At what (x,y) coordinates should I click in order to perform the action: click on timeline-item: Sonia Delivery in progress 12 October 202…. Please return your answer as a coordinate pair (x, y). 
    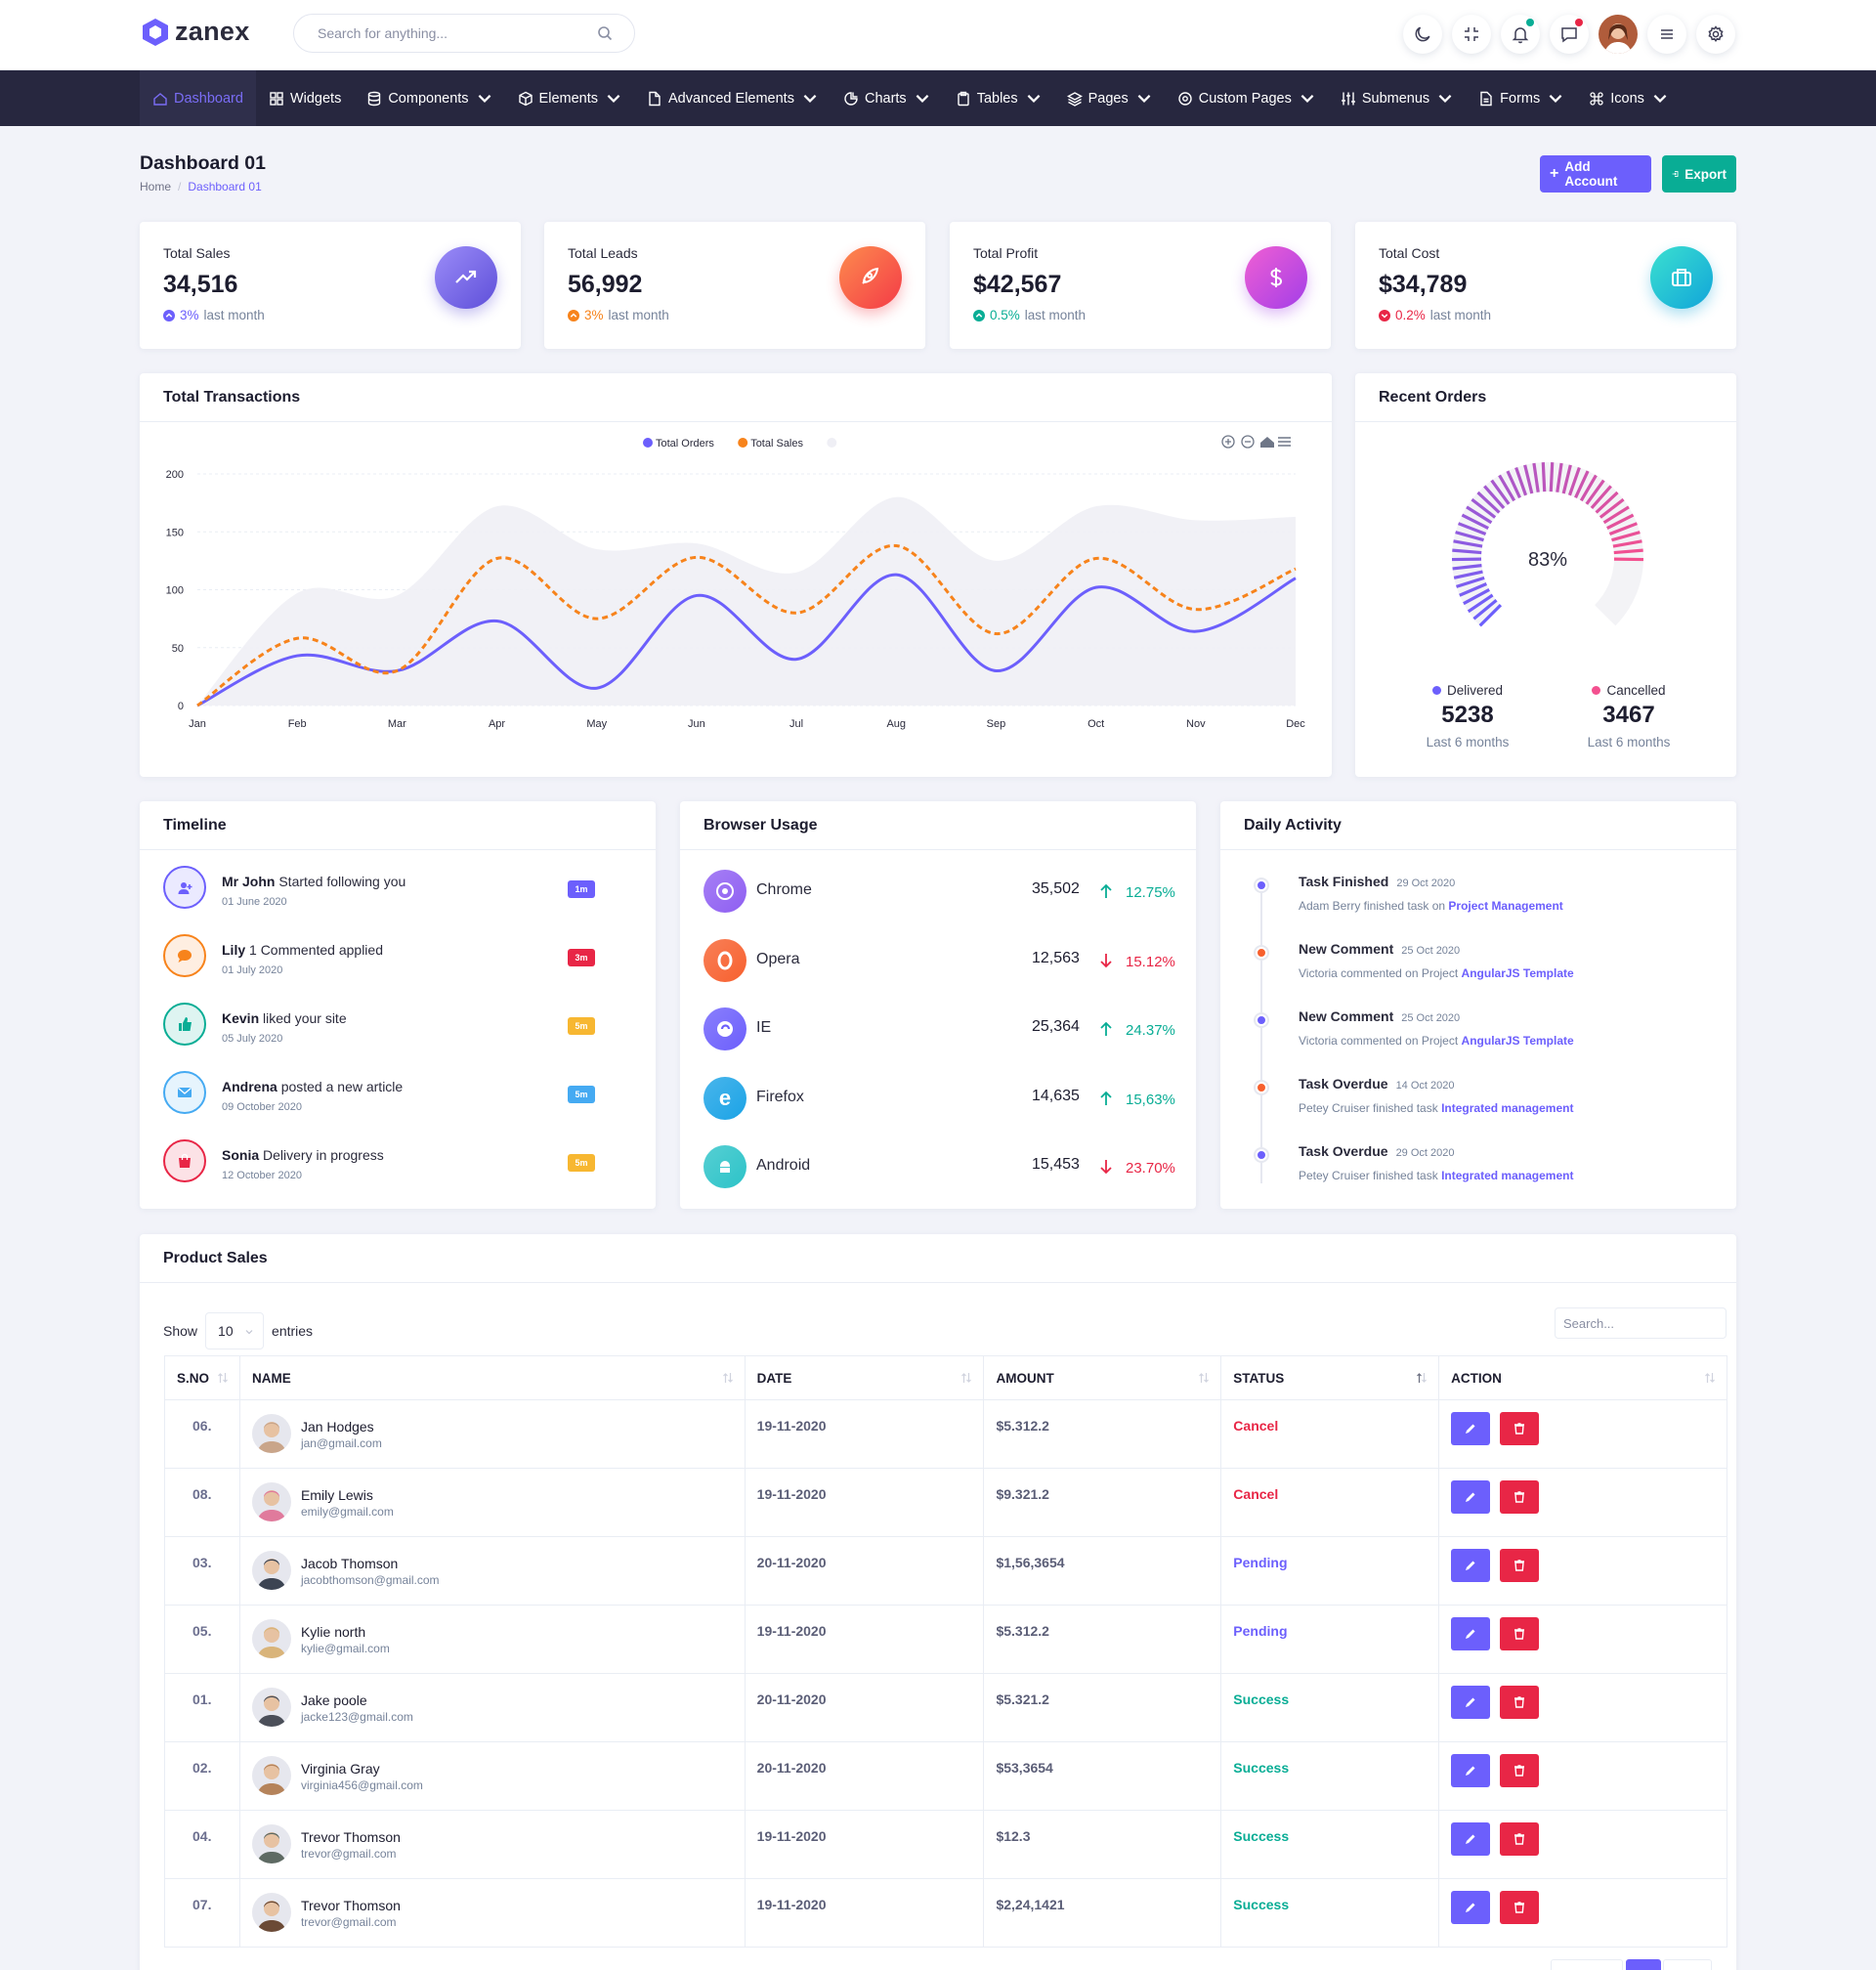
    Looking at the image, I should click on (379, 1163).